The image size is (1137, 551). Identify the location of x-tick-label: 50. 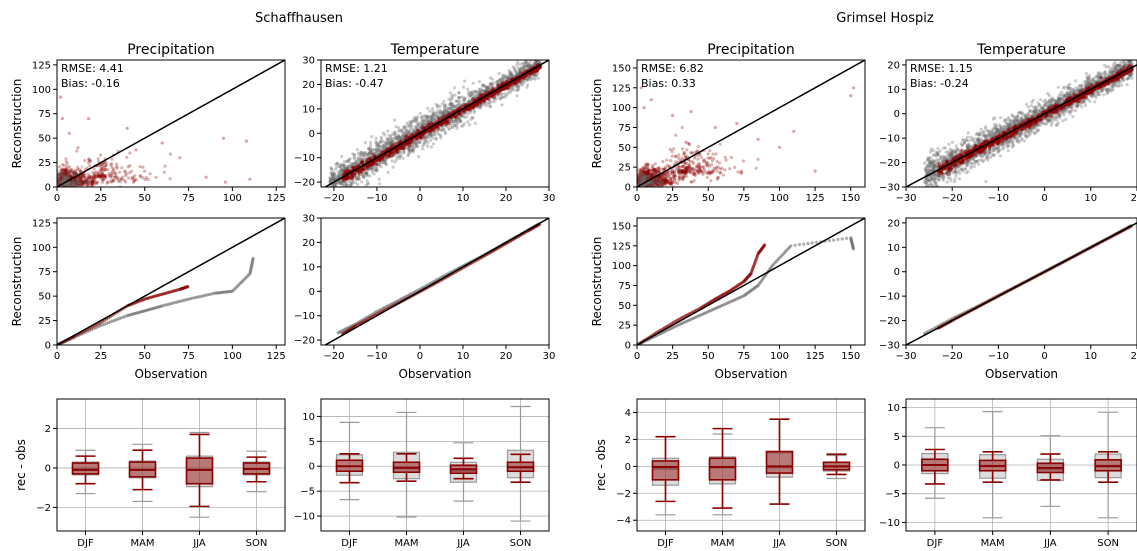
(144, 356).